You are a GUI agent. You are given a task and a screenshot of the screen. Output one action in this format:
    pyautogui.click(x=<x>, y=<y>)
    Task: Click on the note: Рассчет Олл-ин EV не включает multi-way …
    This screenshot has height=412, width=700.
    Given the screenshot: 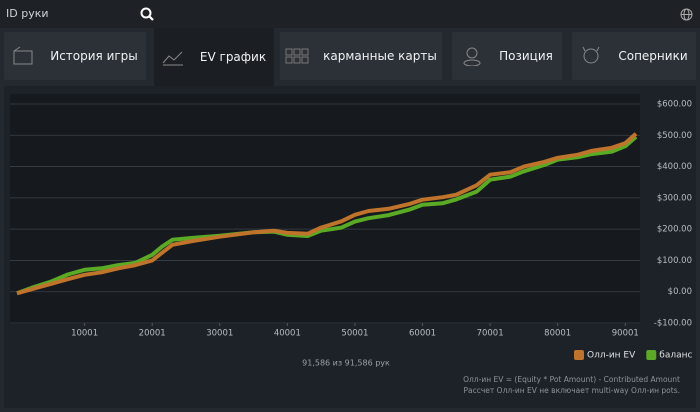 What is the action you would take?
    pyautogui.click(x=572, y=390)
    